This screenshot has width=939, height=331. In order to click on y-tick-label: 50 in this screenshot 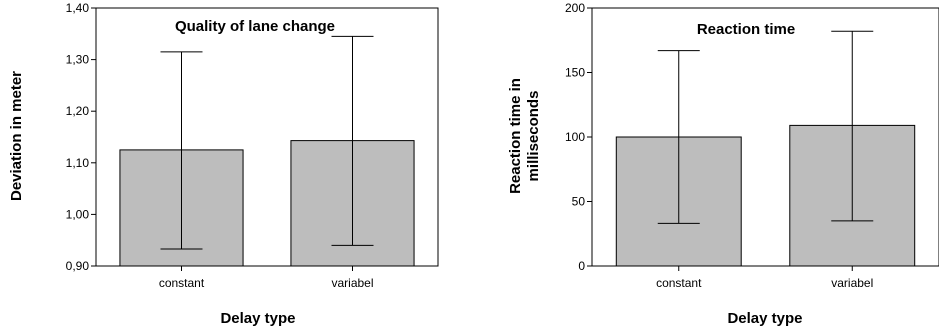, I will do `click(579, 202)`.